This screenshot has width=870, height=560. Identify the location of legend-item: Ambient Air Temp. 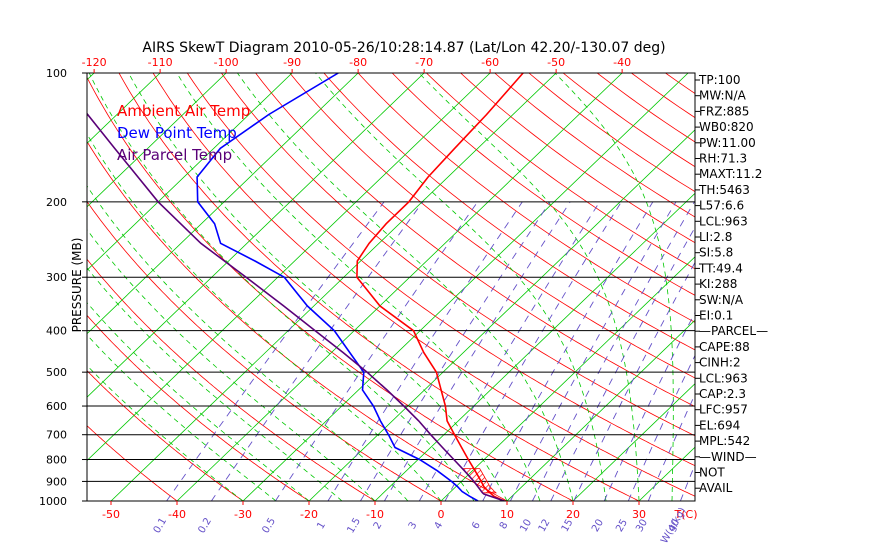
(183, 111).